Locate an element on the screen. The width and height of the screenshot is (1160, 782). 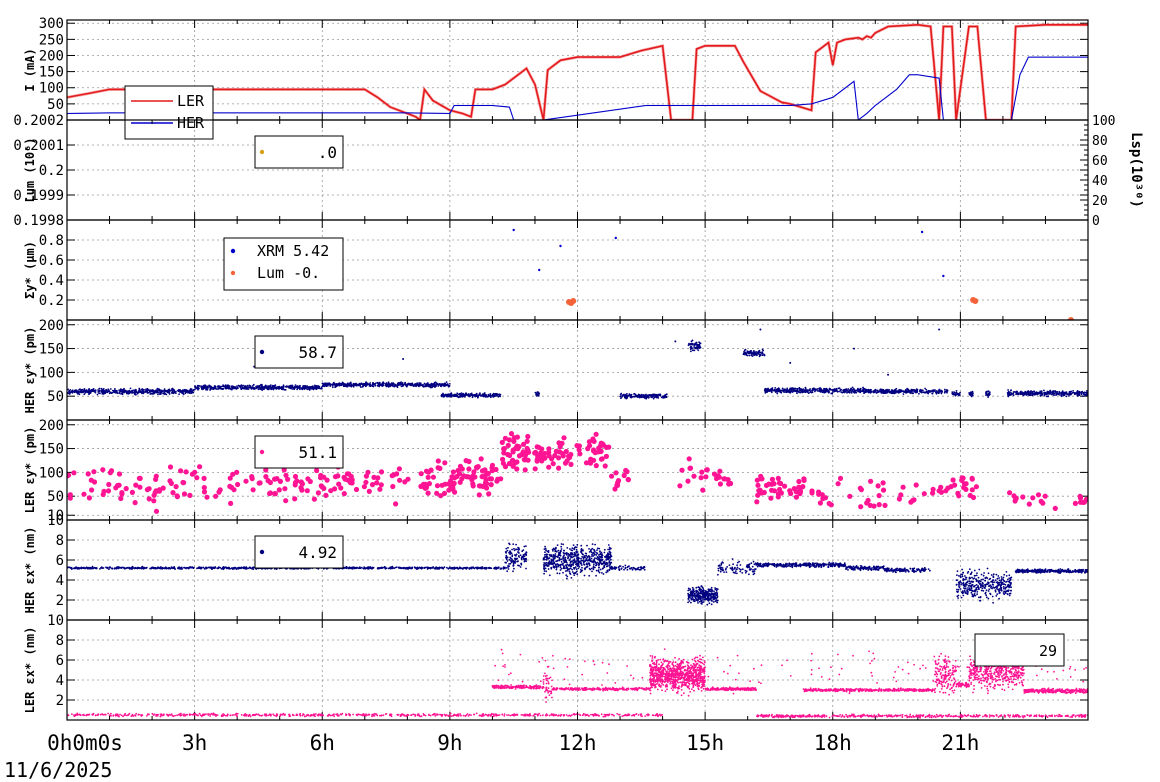
y-tick-label: 50 is located at coordinates (55, 397).